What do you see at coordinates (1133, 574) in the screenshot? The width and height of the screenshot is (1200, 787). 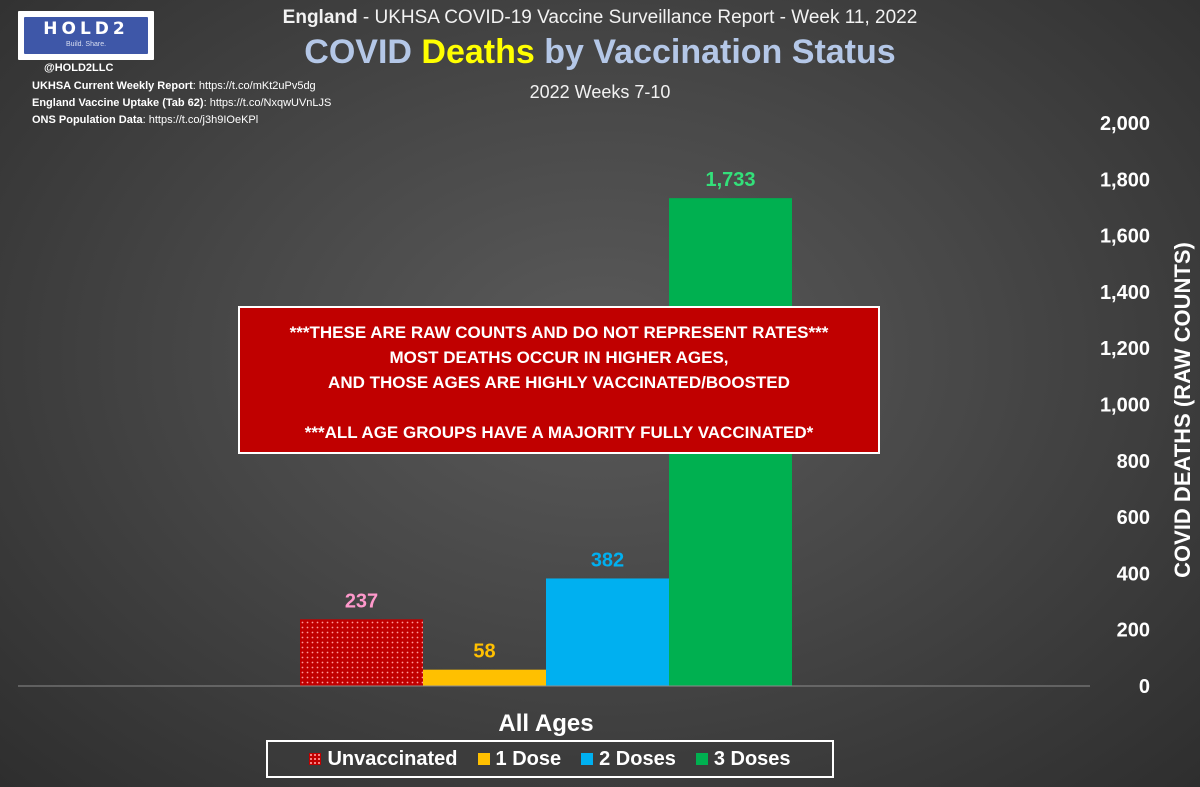 I see `y-tick-label: 400` at bounding box center [1133, 574].